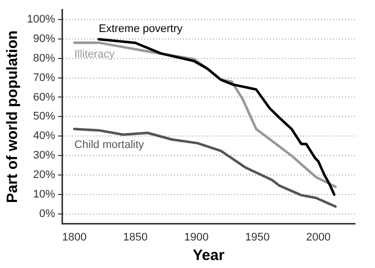 Image resolution: width=375 pixels, height=268 pixels. What do you see at coordinates (41, 19) in the screenshot?
I see `y-tick-label: 100%` at bounding box center [41, 19].